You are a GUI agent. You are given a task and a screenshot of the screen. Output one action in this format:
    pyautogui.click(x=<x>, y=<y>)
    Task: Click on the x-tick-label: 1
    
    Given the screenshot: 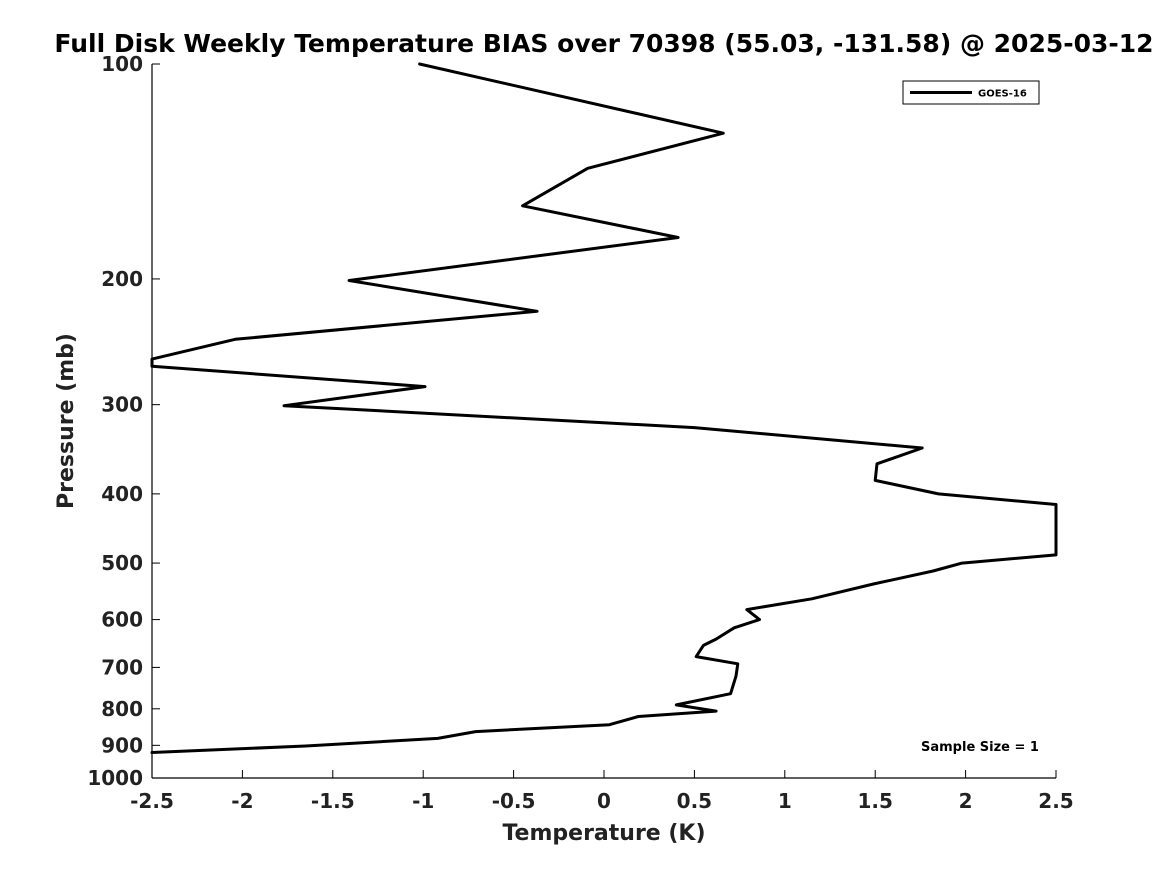 What is the action you would take?
    pyautogui.click(x=785, y=801)
    